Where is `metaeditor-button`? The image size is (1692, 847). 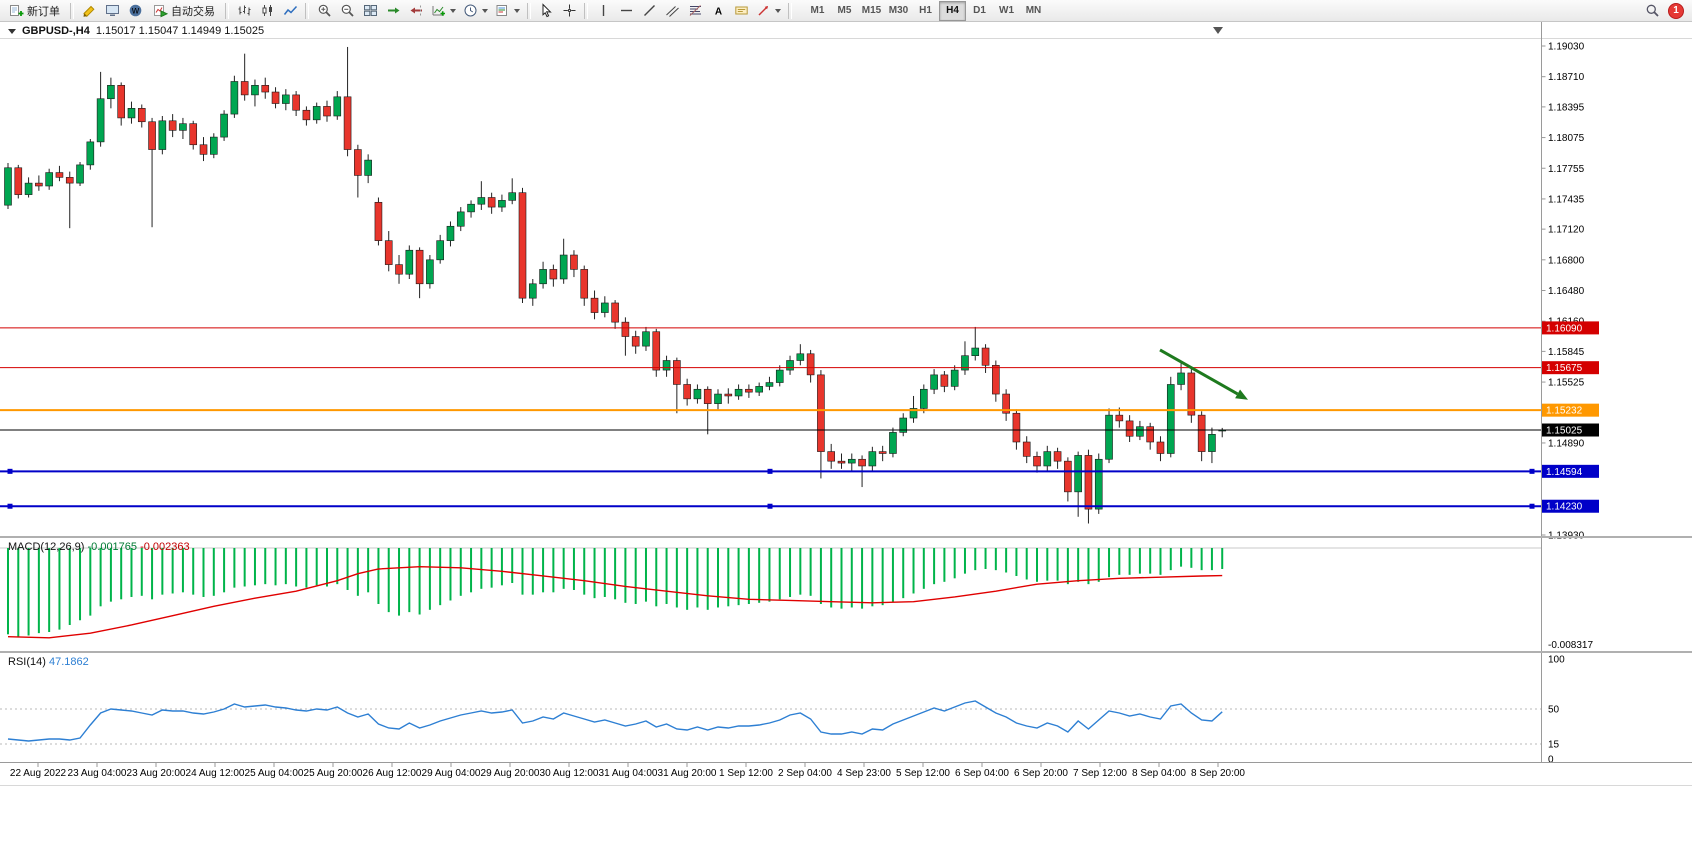
metaeditor-button is located at coordinates (89, 11).